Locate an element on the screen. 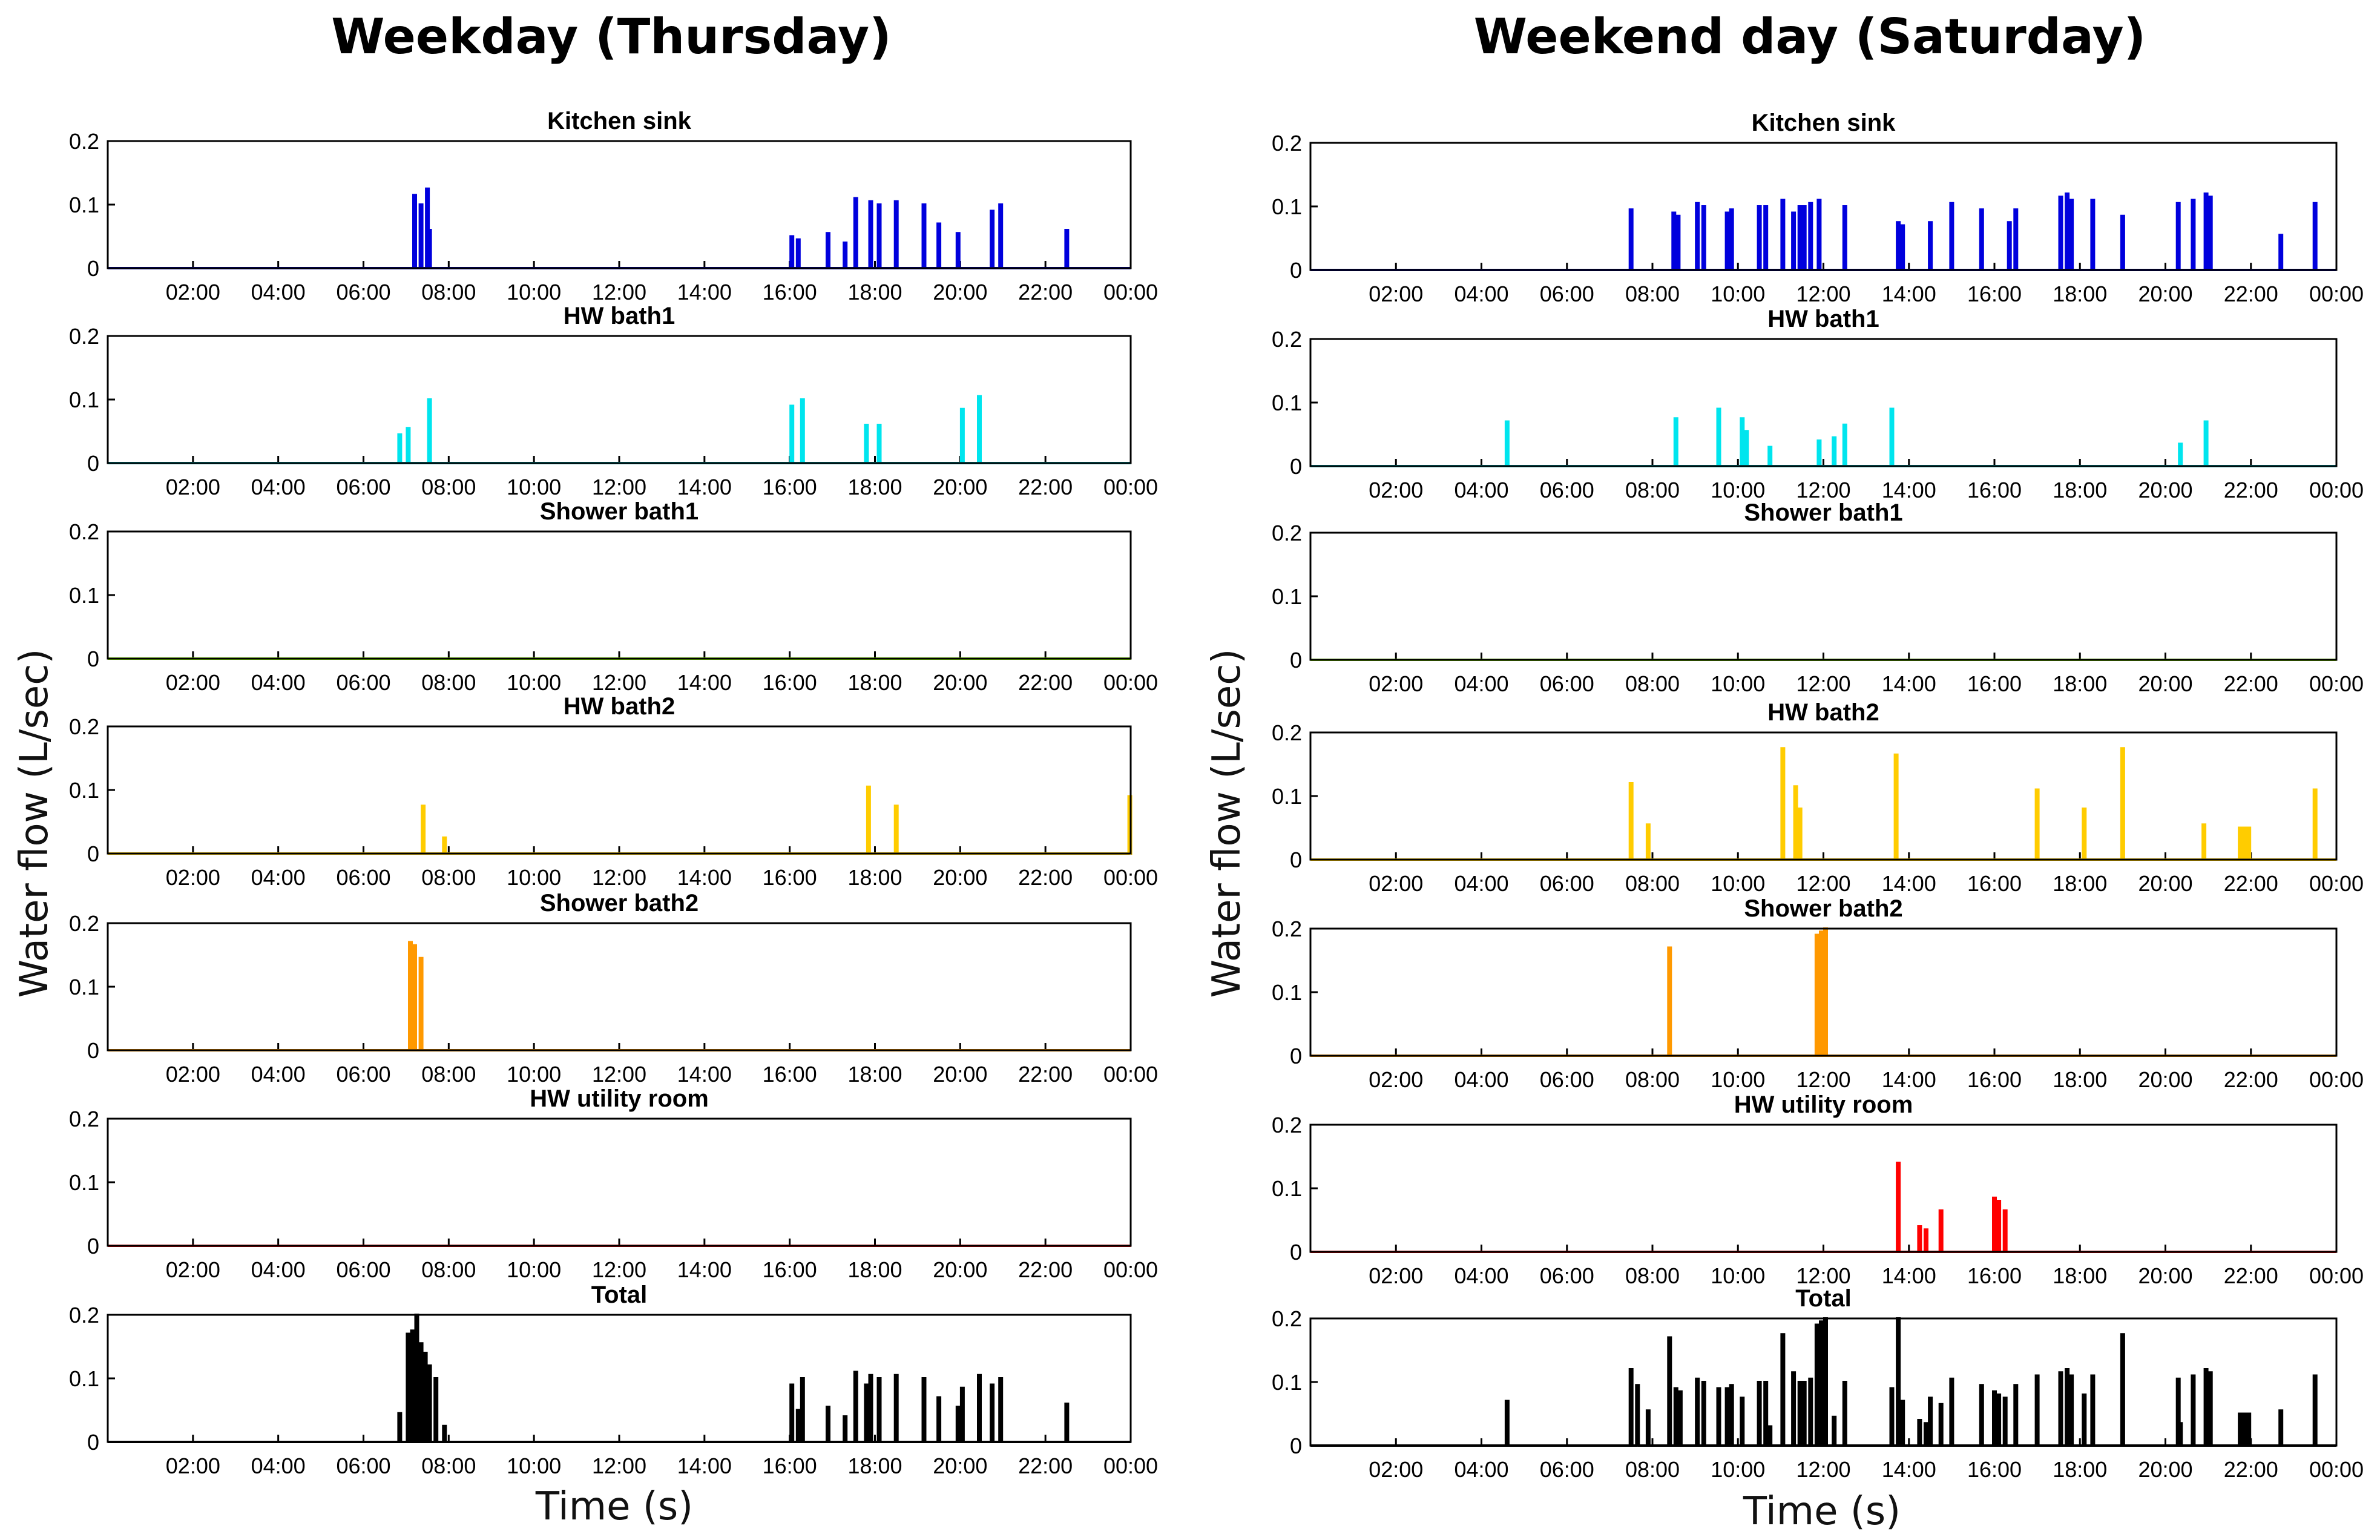 Image resolution: width=2380 pixels, height=1540 pixels. weekday-hw-utility-room-xtick-label: 04:00 is located at coordinates (278, 1269).